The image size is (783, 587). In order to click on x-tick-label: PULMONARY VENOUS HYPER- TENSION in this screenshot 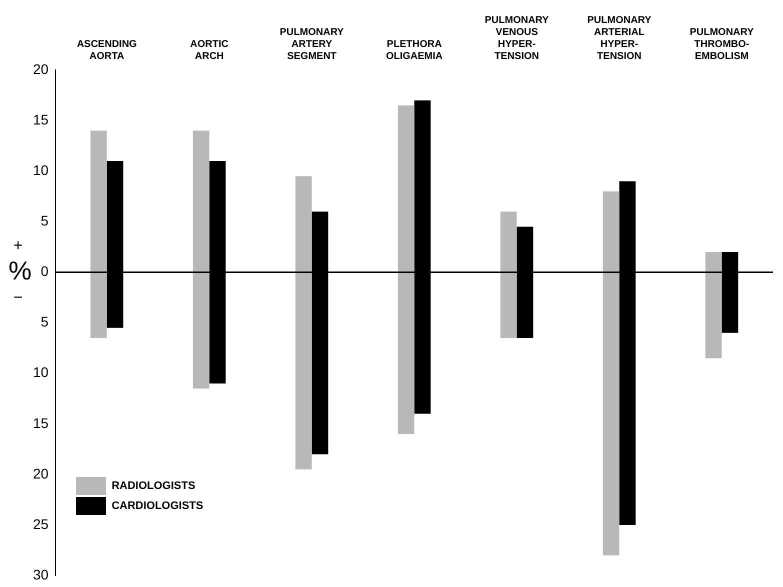, I will do `click(517, 38)`.